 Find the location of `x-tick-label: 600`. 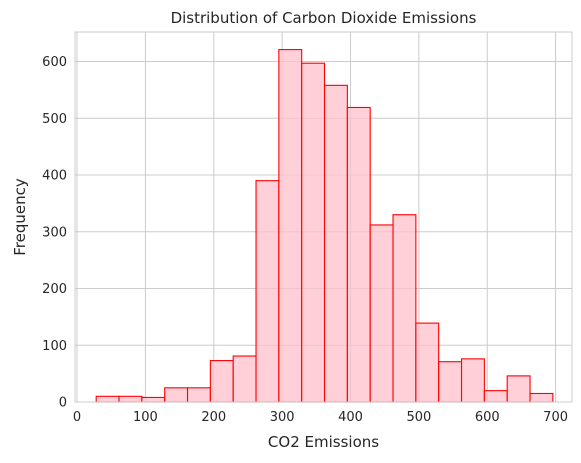

x-tick-label: 600 is located at coordinates (487, 417).